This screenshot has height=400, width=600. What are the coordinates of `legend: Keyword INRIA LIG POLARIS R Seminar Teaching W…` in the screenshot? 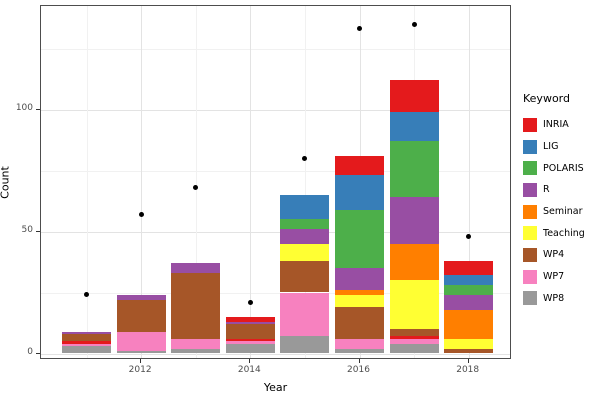 It's located at (560, 200).